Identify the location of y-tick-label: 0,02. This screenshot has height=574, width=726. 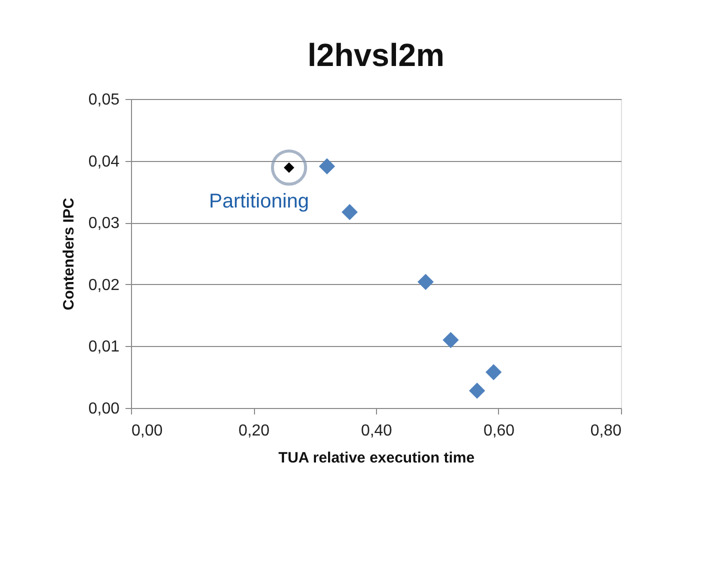
(104, 285).